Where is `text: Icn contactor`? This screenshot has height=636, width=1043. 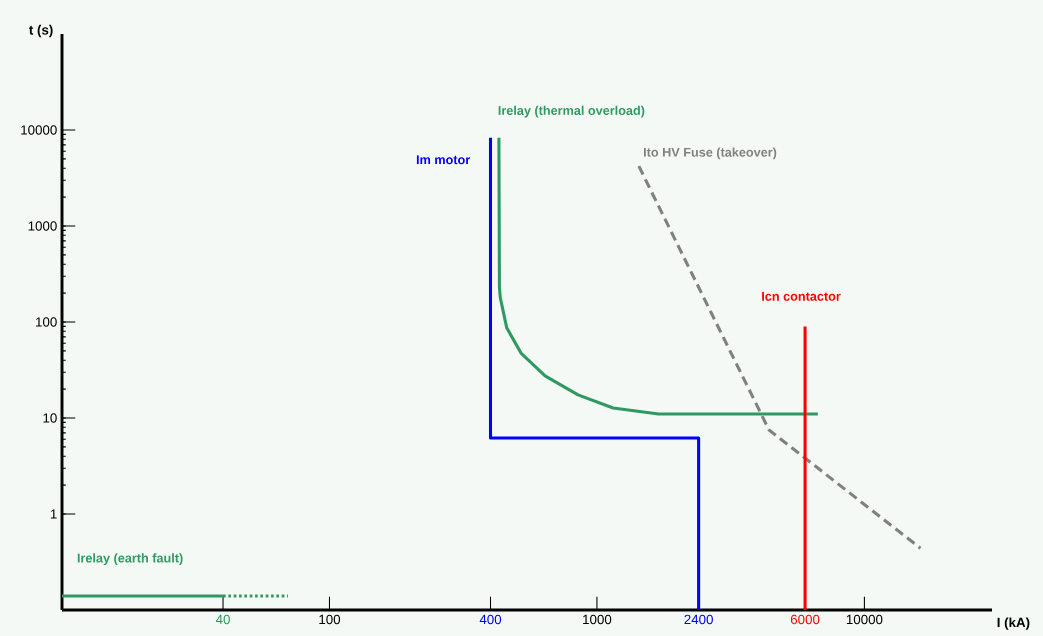 text: Icn contactor is located at coordinates (801, 296).